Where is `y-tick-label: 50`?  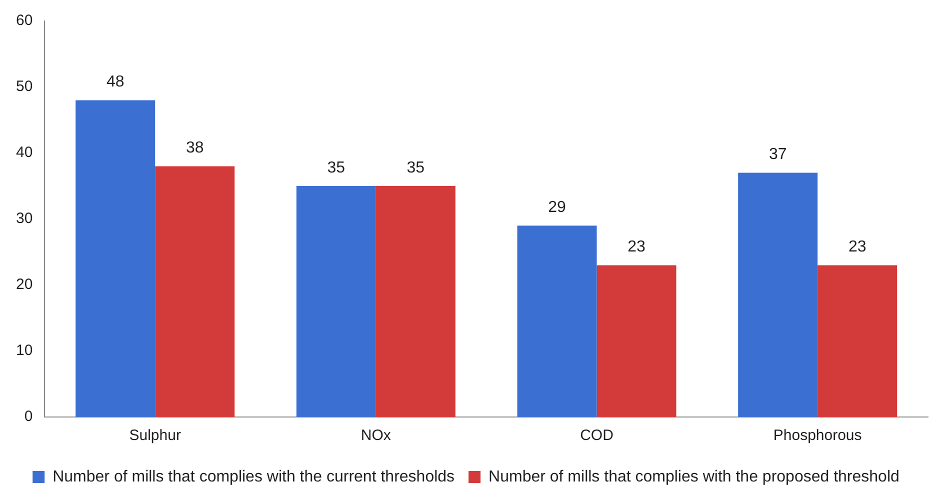
y-tick-label: 50 is located at coordinates (24, 87).